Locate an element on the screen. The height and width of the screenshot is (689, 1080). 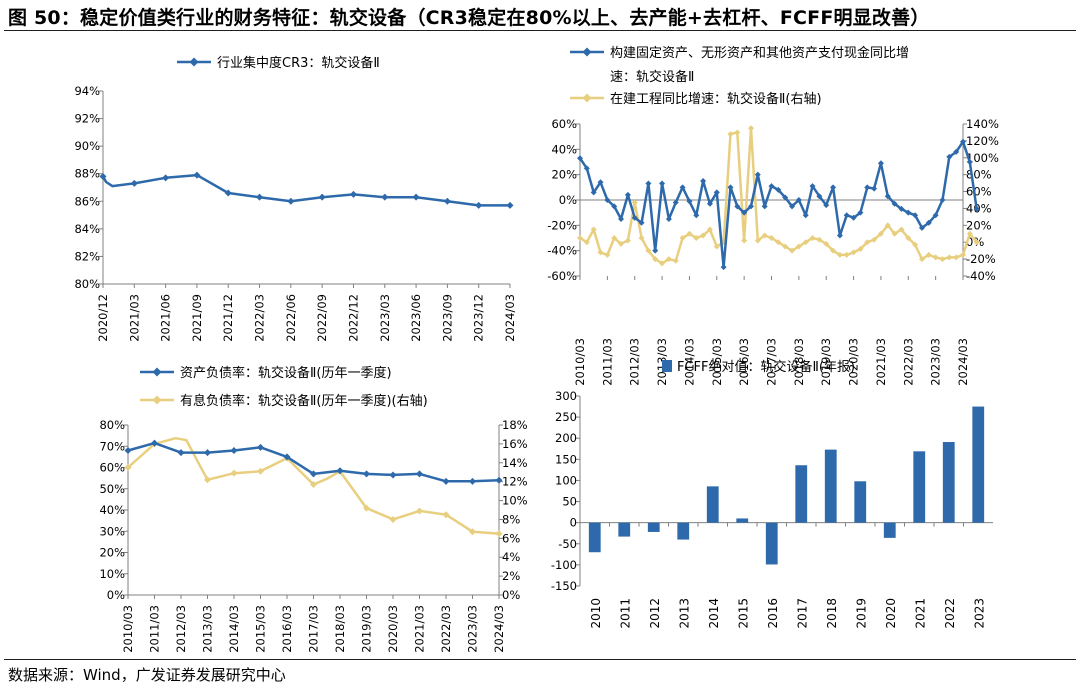
y-axis-right-tick-label: -20% is located at coordinates (981, 259).